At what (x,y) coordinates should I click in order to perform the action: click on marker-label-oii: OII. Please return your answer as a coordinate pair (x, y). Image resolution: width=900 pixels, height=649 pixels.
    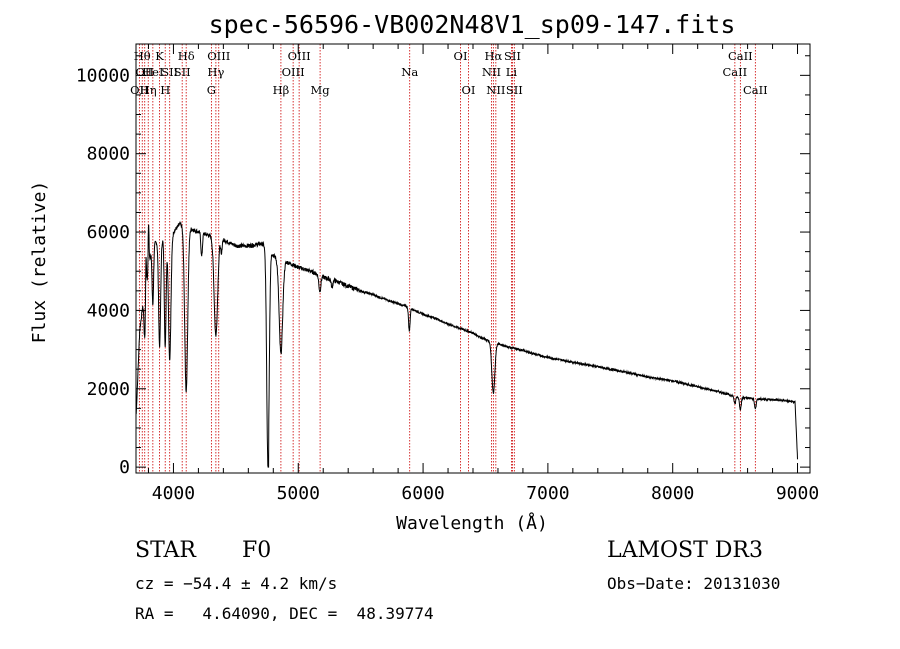
    Looking at the image, I should click on (139, 90).